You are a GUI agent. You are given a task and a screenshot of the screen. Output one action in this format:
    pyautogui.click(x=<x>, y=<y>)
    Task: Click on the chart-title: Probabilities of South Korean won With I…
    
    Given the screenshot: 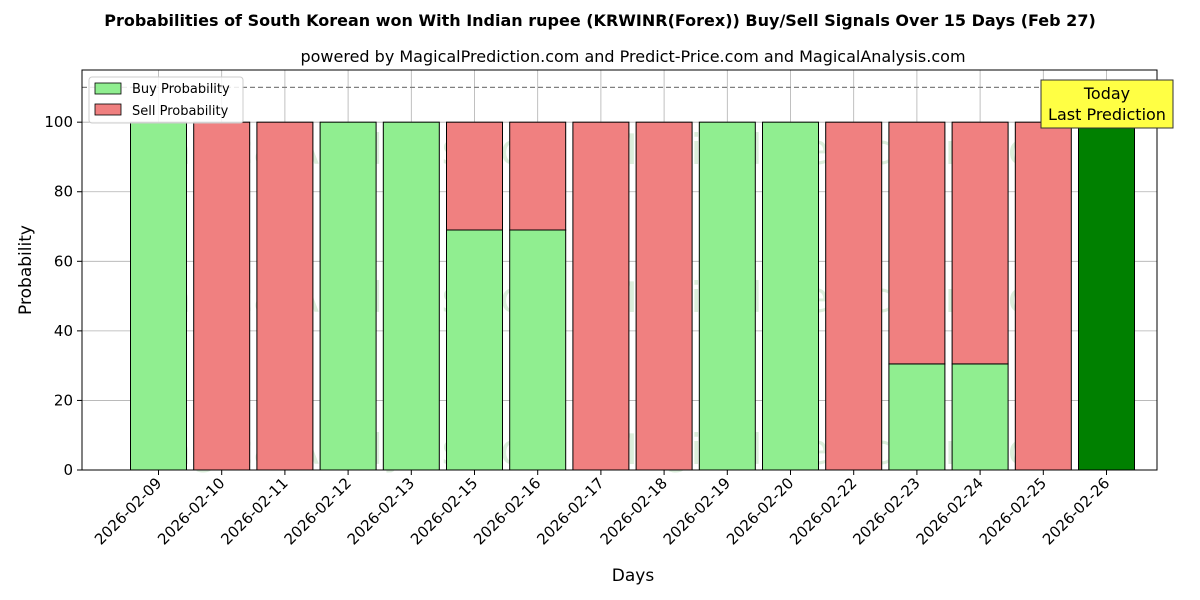 What is the action you would take?
    pyautogui.click(x=600, y=20)
    